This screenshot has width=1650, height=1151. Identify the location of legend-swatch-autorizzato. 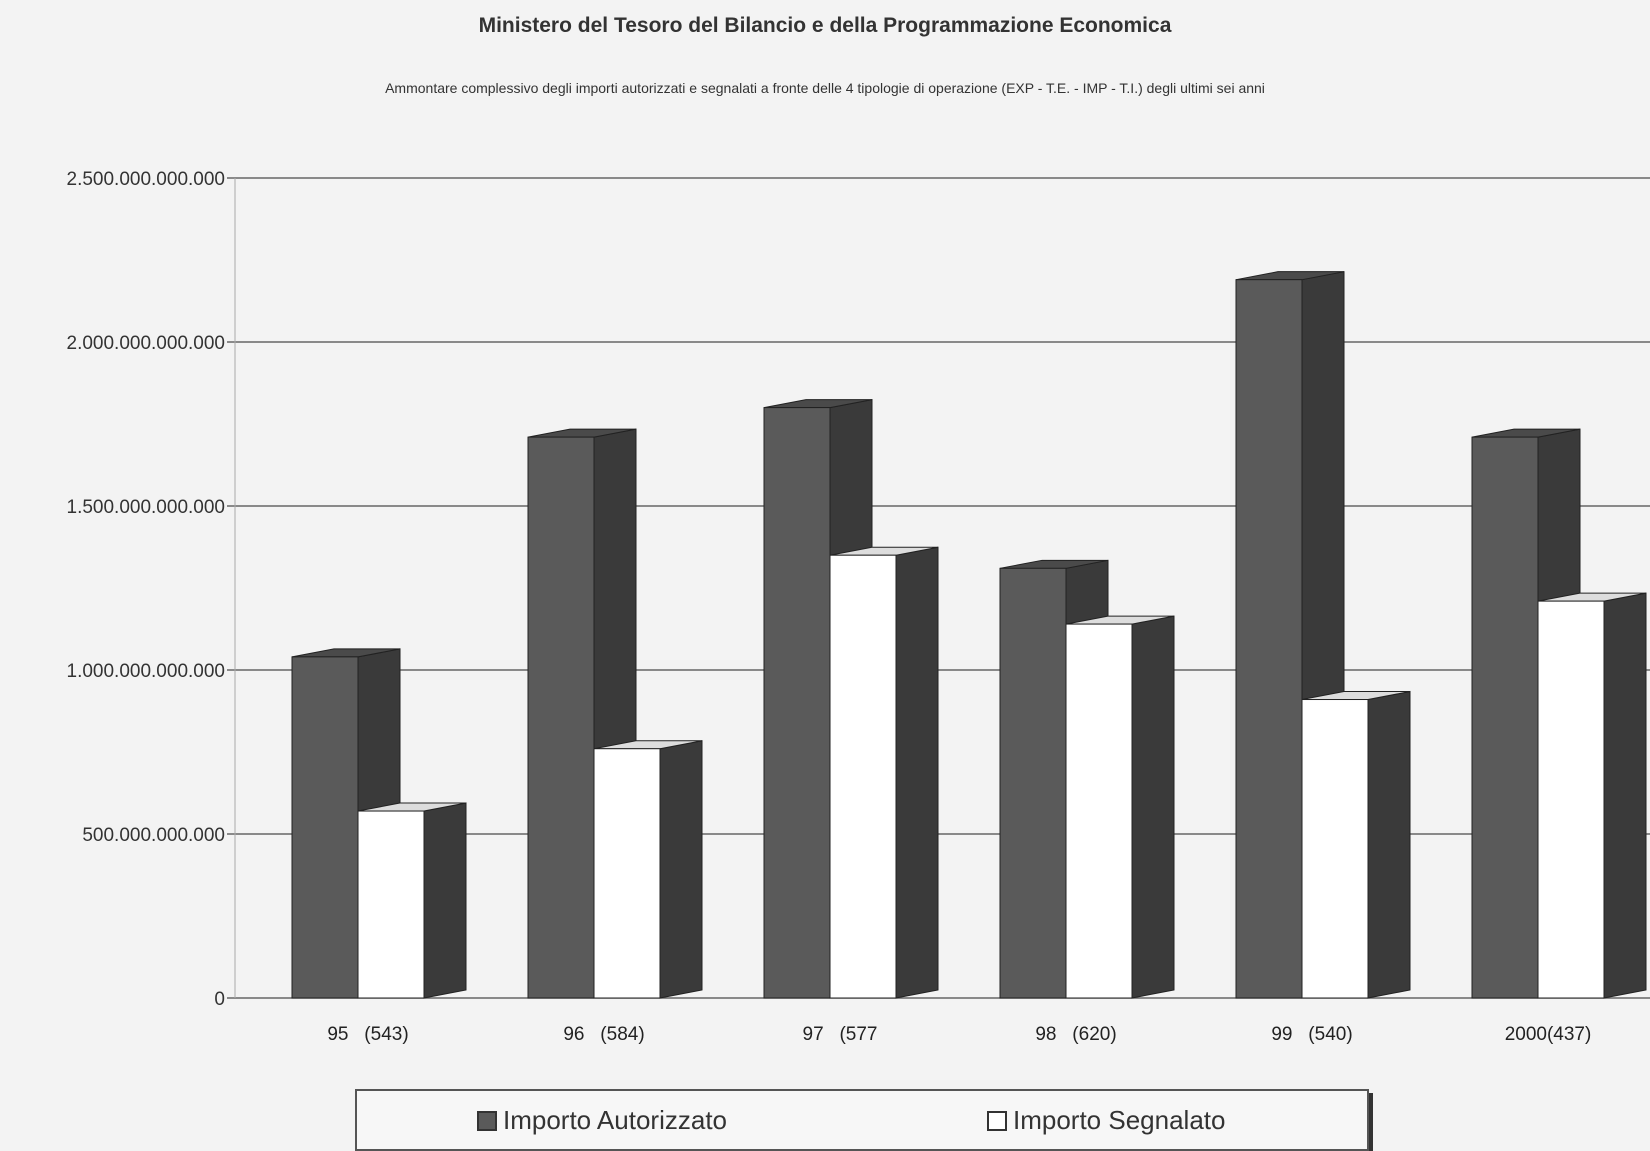
(487, 1120).